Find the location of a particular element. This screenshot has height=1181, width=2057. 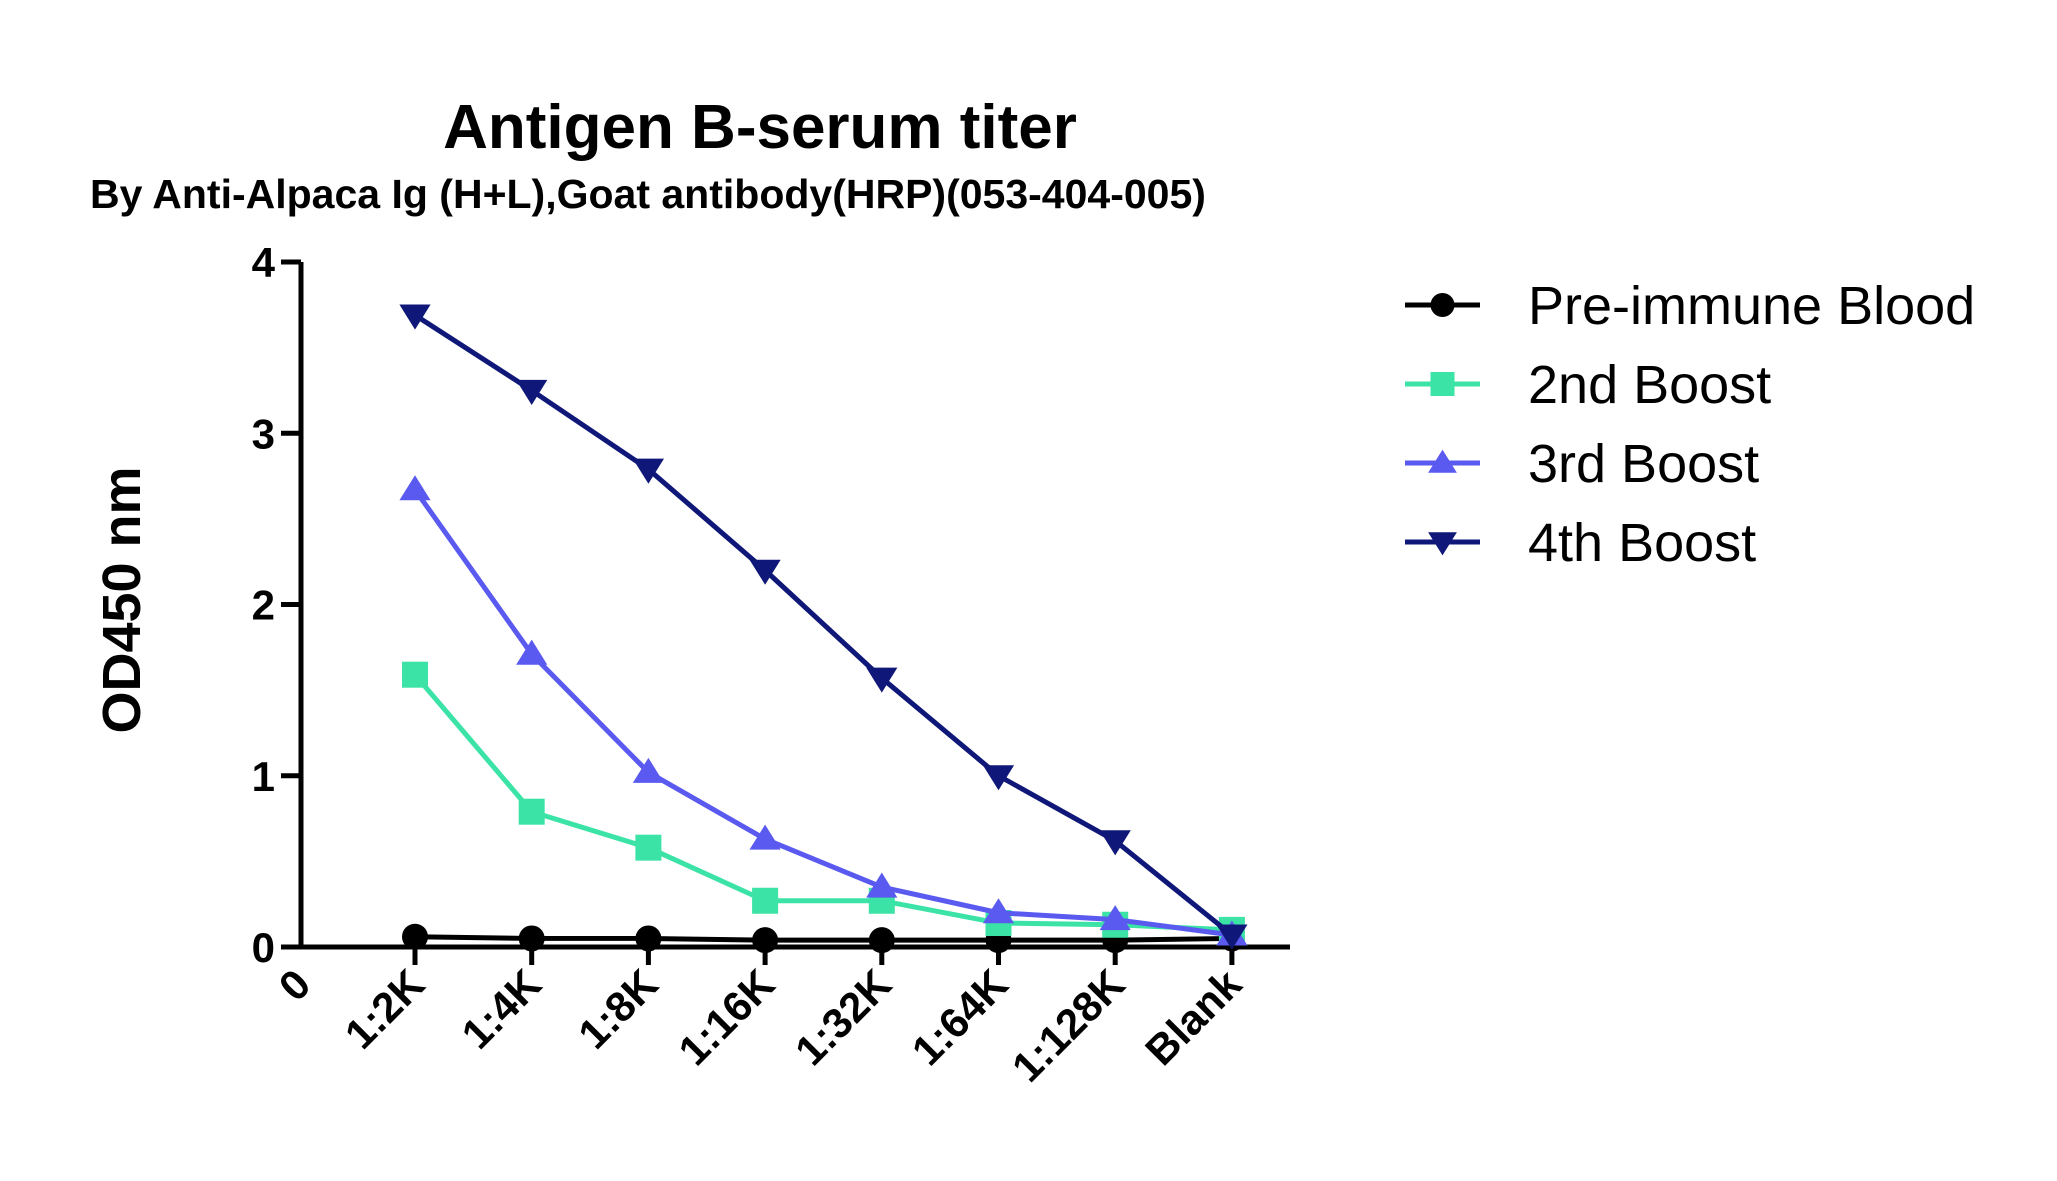

legend-item-0: Pre-immune Blood is located at coordinates (1690, 306).